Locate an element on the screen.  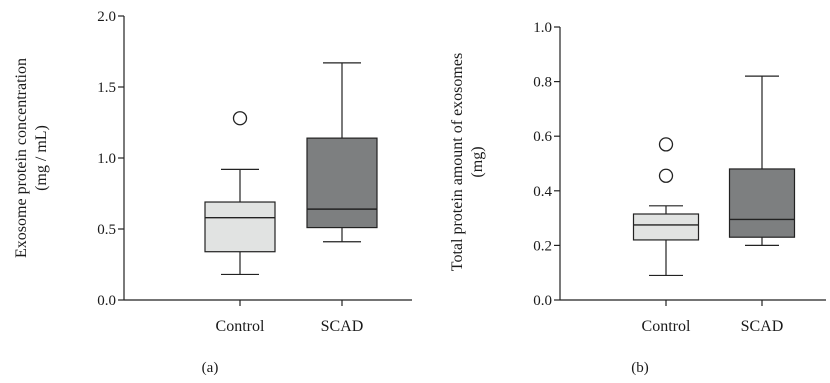
panel-label: (a) is located at coordinates (210, 368).